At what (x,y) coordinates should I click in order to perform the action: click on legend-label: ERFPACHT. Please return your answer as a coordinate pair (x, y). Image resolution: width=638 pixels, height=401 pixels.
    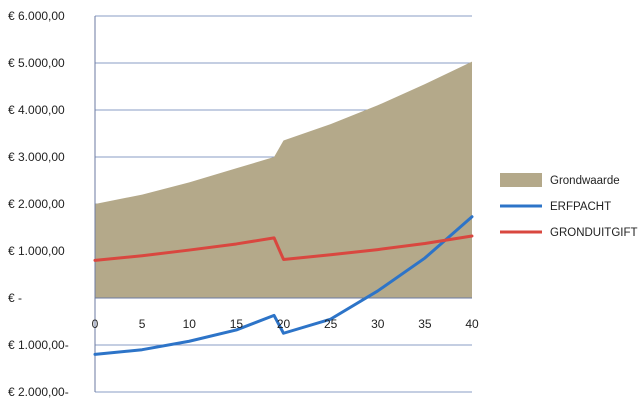
    Looking at the image, I should click on (580, 207).